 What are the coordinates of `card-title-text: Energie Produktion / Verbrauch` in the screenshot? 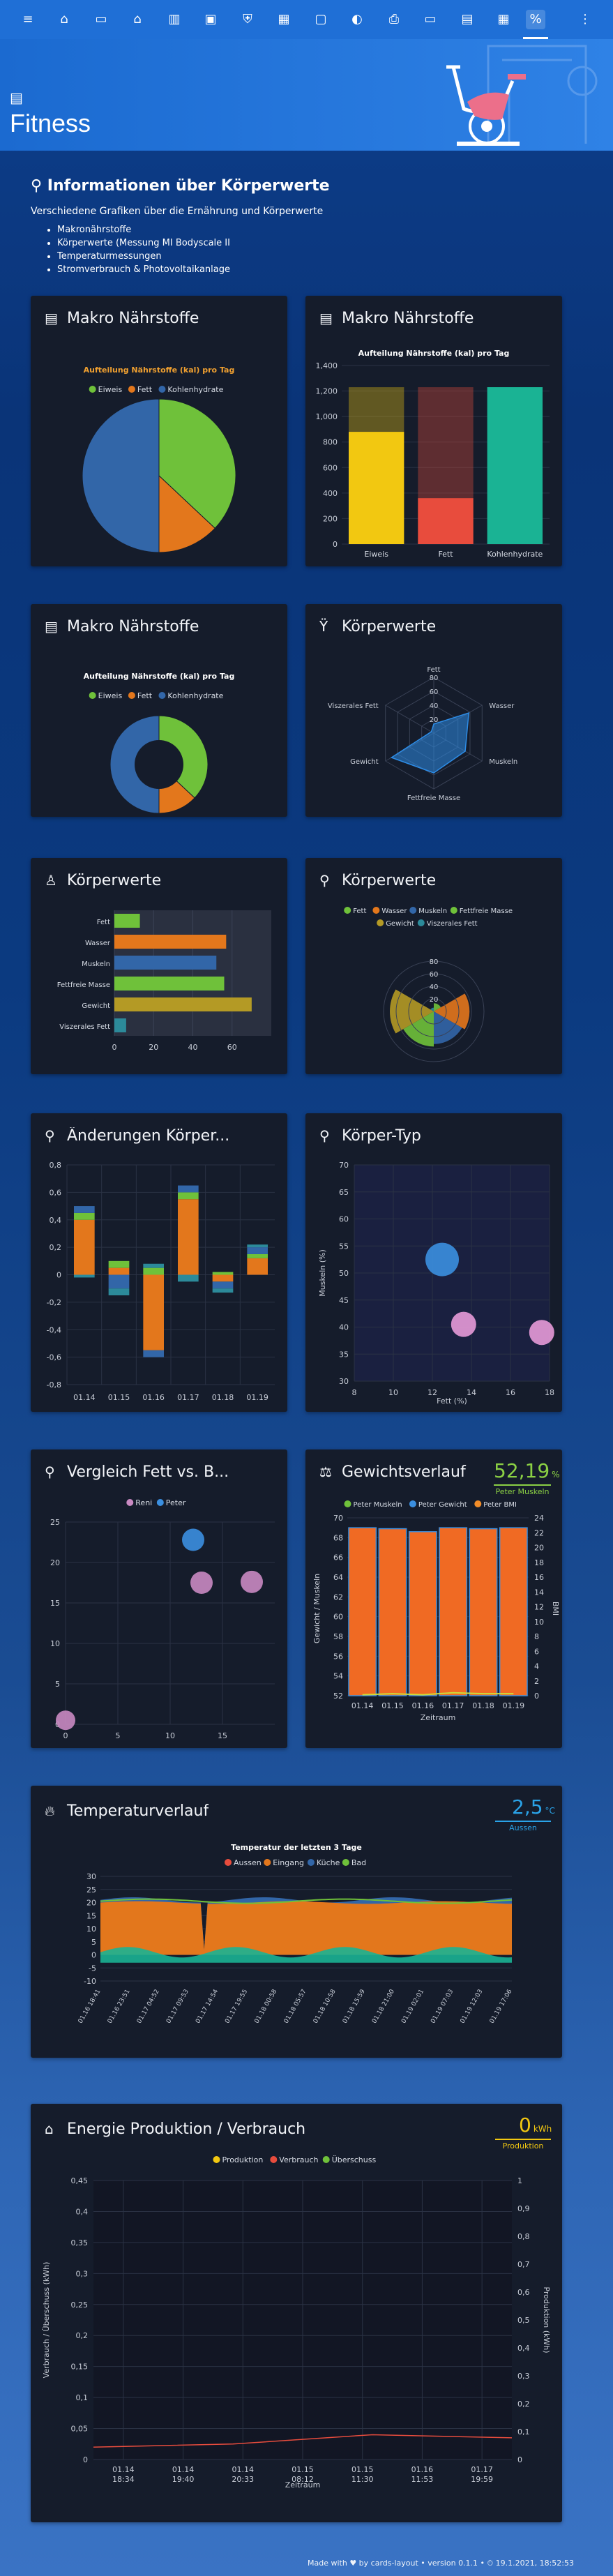 It's located at (186, 2129).